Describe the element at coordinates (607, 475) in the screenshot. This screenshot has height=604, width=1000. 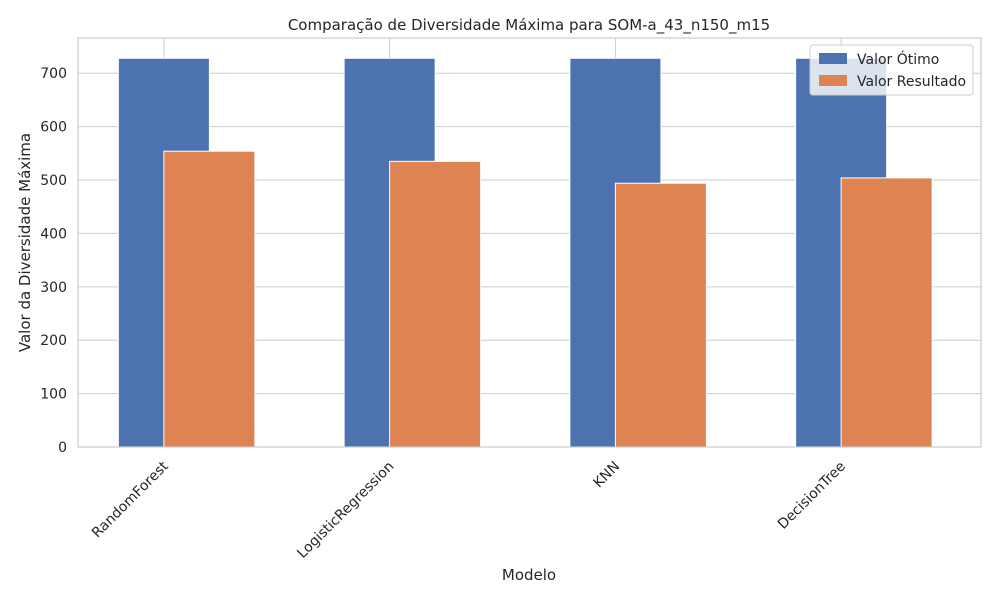
I see `x-tick-label: KNN` at that location.